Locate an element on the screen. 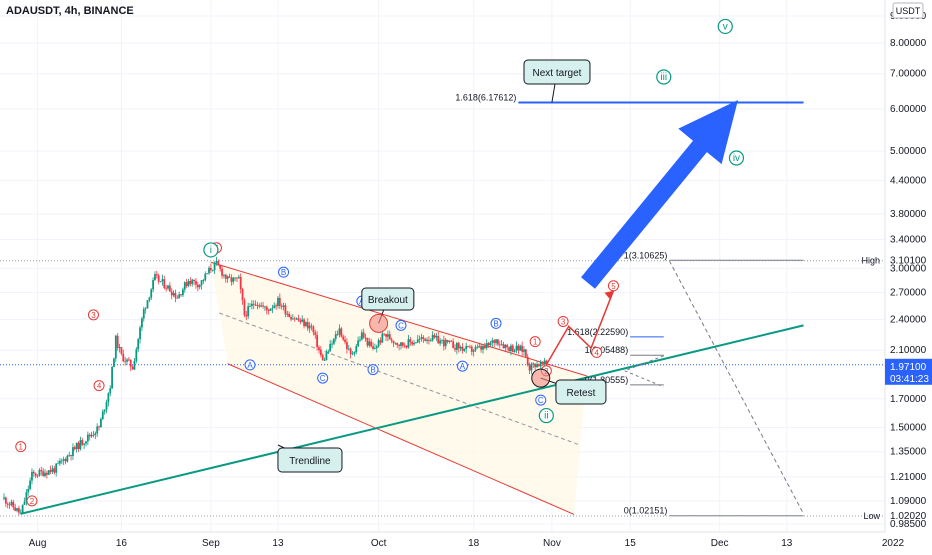 This screenshot has height=555, width=932. red-wave-1-text: 2 is located at coordinates (32, 501).